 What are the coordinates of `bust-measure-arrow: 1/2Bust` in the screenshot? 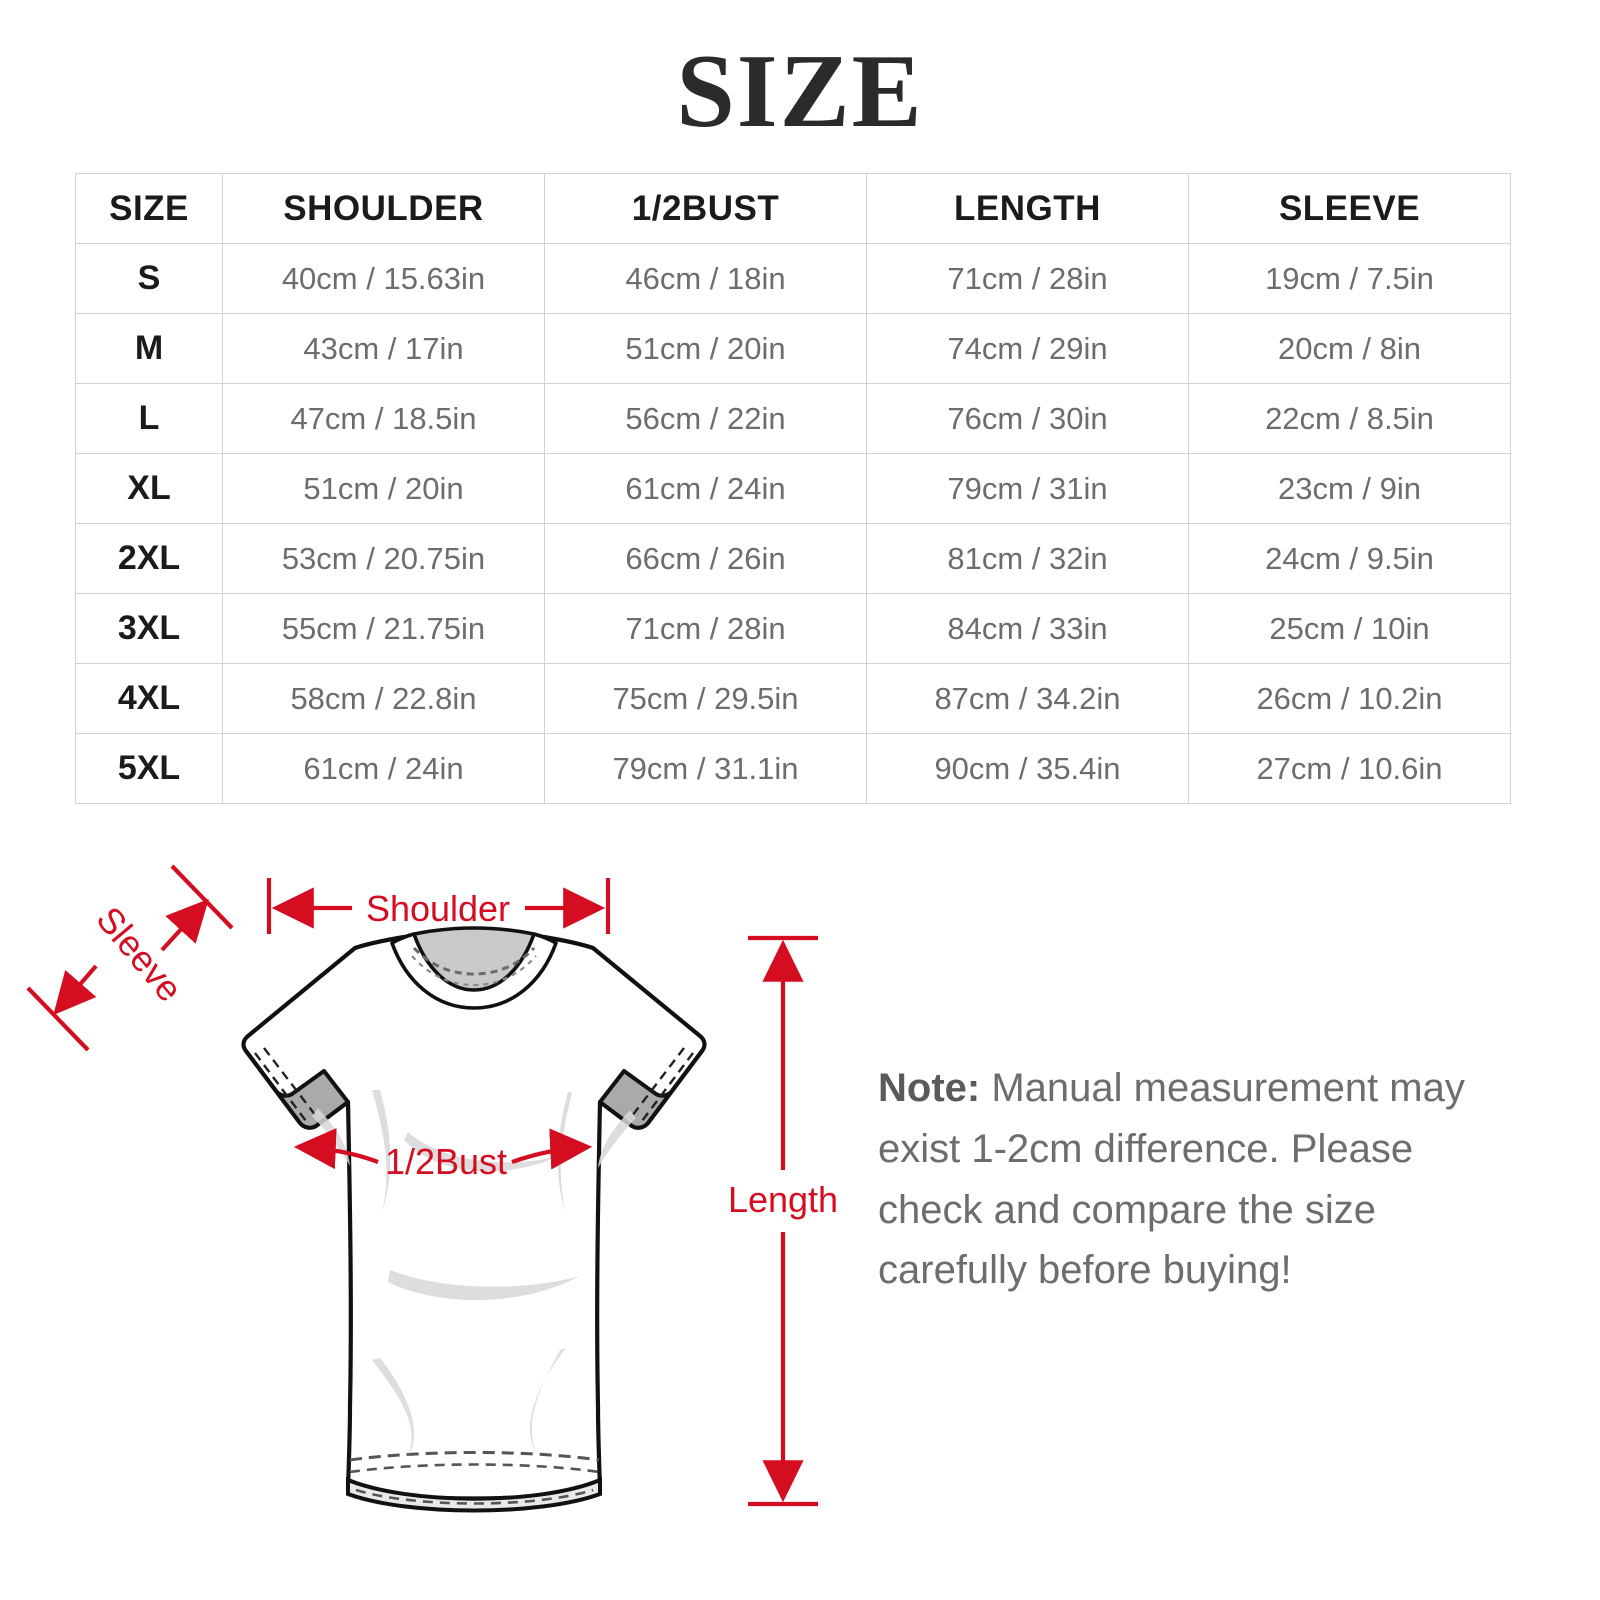 It's located at (443, 1155).